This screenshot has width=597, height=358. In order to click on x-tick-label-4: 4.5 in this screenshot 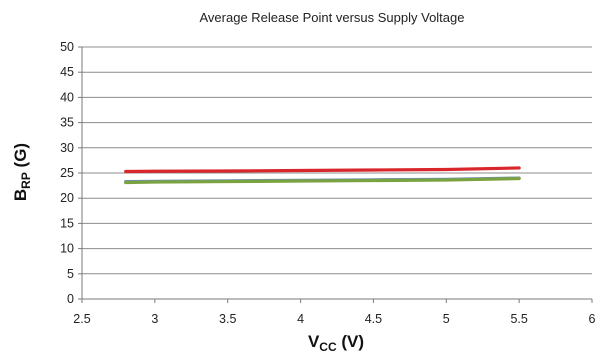, I will do `click(373, 319)`.